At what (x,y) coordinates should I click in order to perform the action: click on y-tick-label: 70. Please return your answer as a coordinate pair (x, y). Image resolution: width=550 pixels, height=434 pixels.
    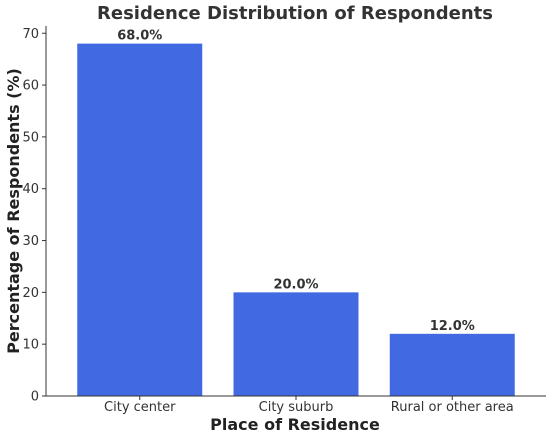
    Looking at the image, I should click on (30, 34).